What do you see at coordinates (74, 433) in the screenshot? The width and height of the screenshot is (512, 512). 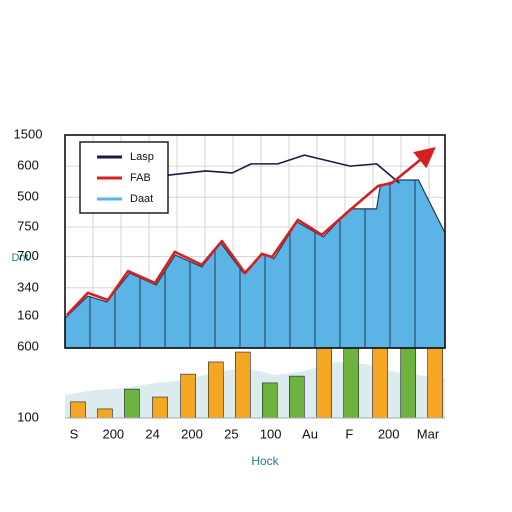 I see `x-tick-label: S` at bounding box center [74, 433].